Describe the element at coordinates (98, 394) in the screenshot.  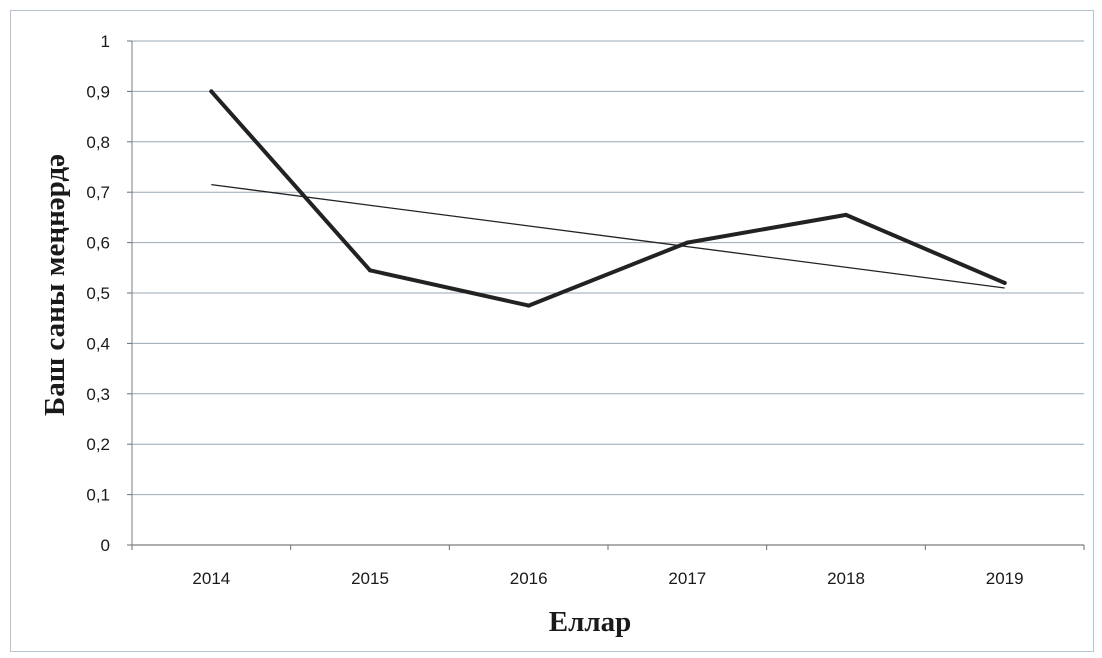
I see `y-tick-label: 0,3` at that location.